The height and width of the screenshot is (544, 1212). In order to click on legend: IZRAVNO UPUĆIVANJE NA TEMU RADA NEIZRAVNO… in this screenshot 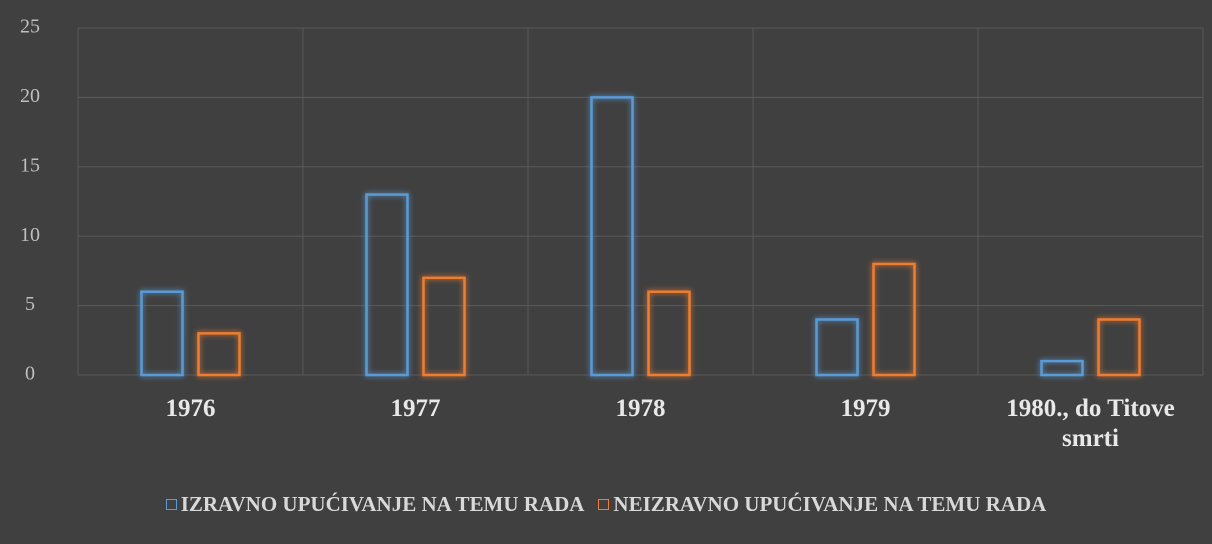, I will do `click(606, 504)`.